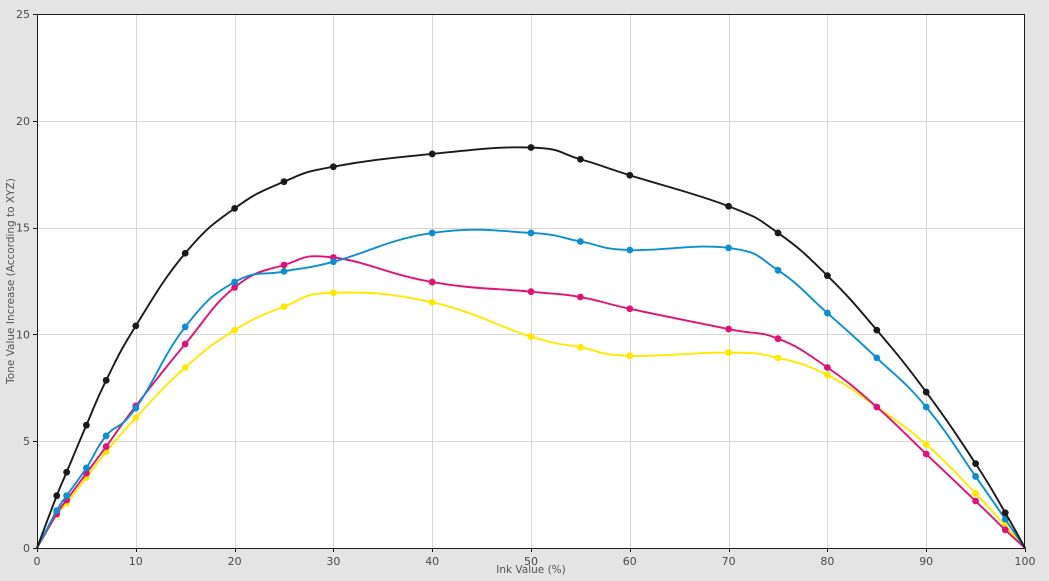 This screenshot has width=1049, height=581. Describe the element at coordinates (23, 228) in the screenshot. I see `y-tick-label: 15` at that location.